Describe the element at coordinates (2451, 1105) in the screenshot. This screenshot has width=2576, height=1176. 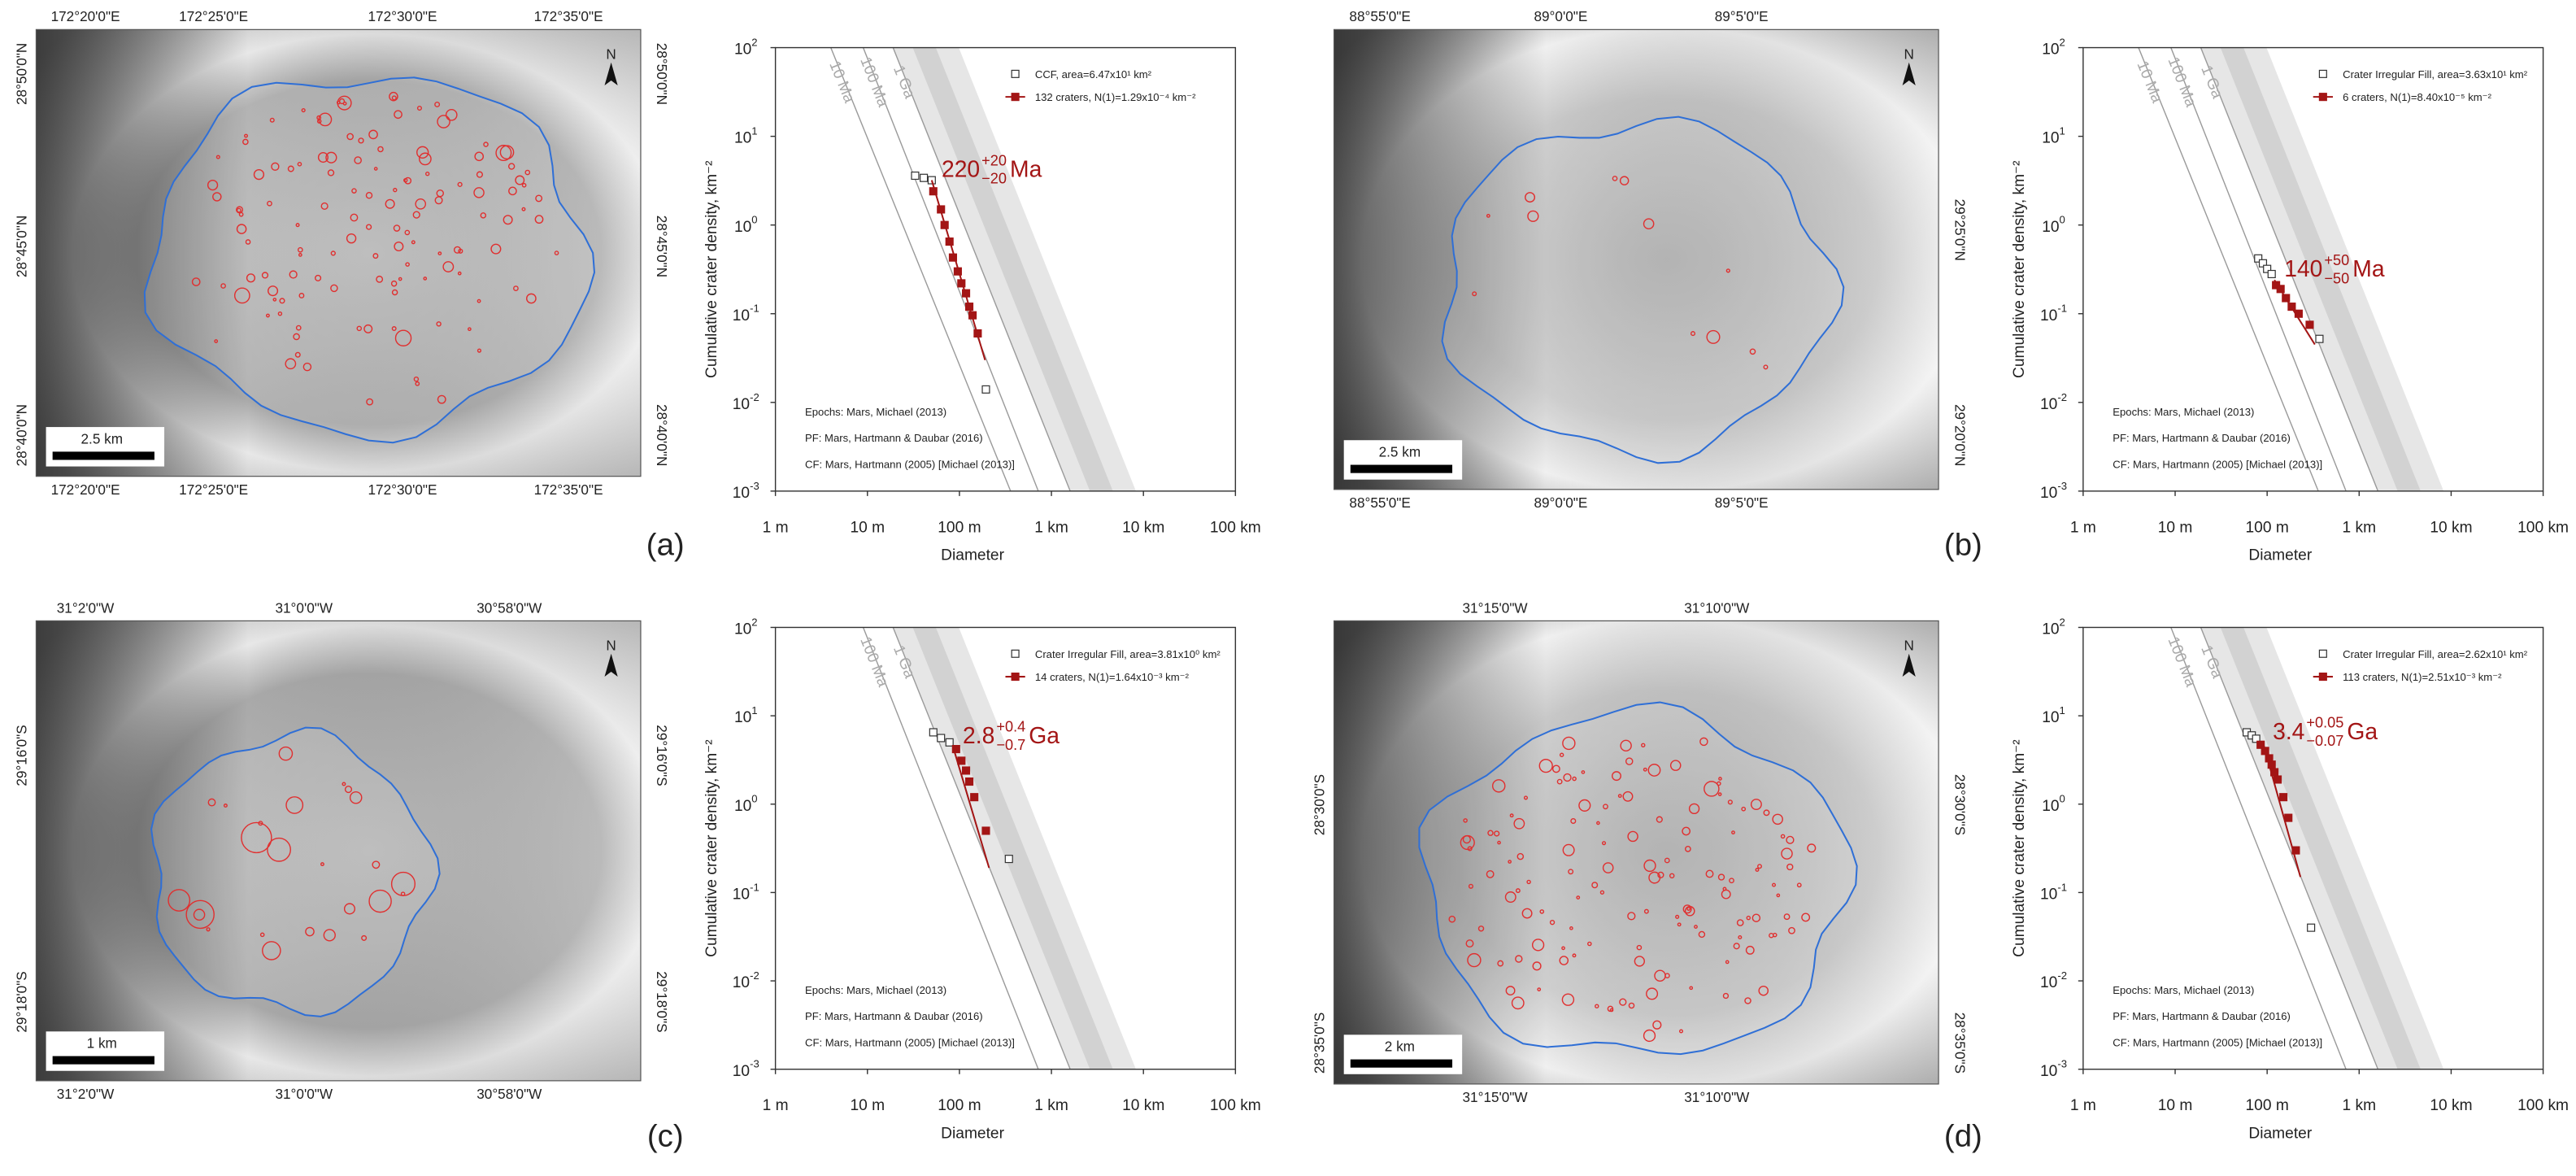
I see `x-tick-label: 10 km` at that location.